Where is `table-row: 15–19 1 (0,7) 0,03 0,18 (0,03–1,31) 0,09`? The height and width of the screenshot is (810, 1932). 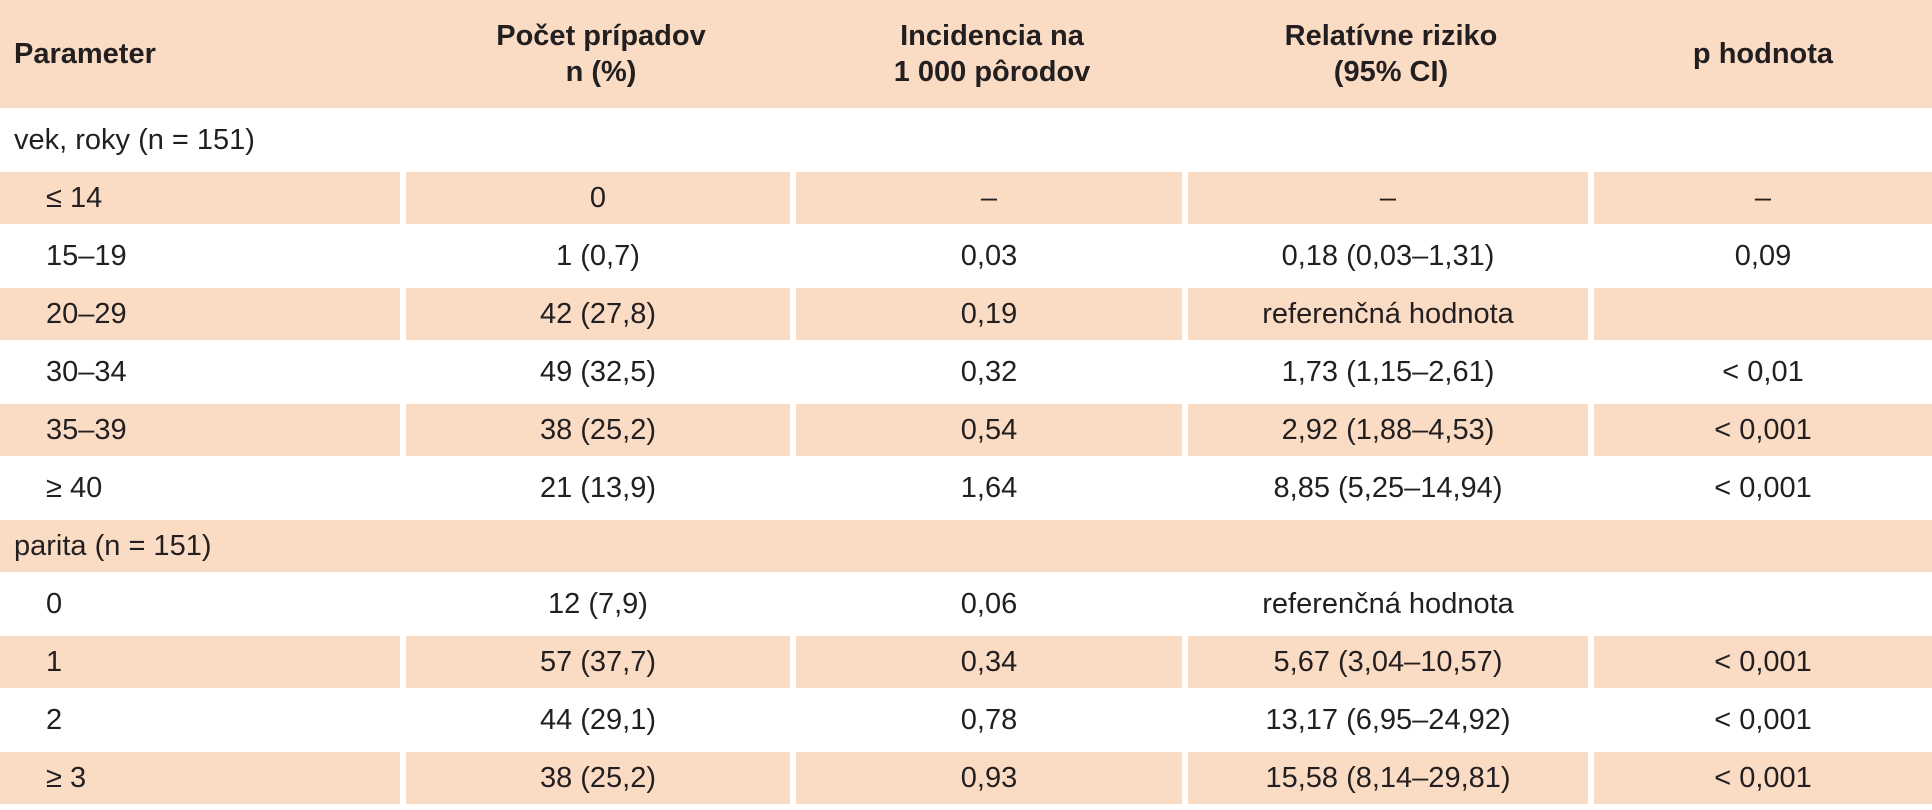
table-row: 15–19 1 (0,7) 0,03 0,18 (0,03–1,31) 0,09 is located at coordinates (966, 259).